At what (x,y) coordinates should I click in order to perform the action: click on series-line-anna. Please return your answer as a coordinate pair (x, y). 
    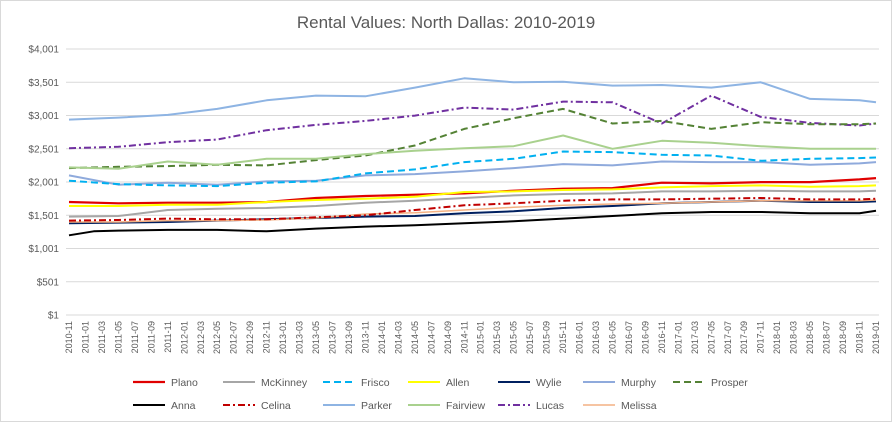
    Looking at the image, I should click on (472, 223).